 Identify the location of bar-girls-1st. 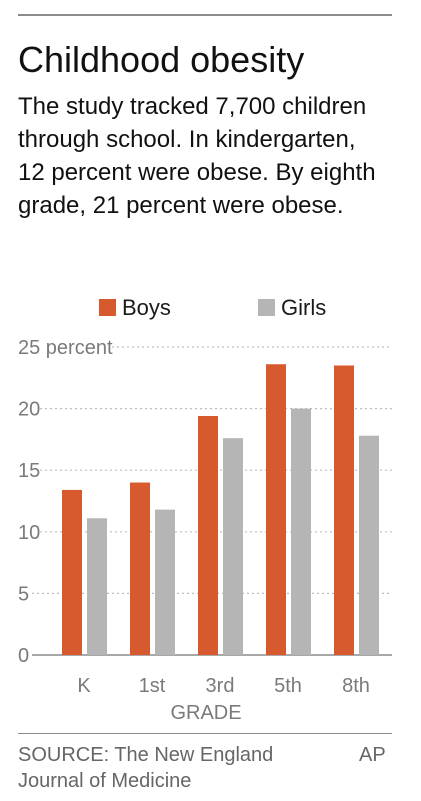
(165, 582).